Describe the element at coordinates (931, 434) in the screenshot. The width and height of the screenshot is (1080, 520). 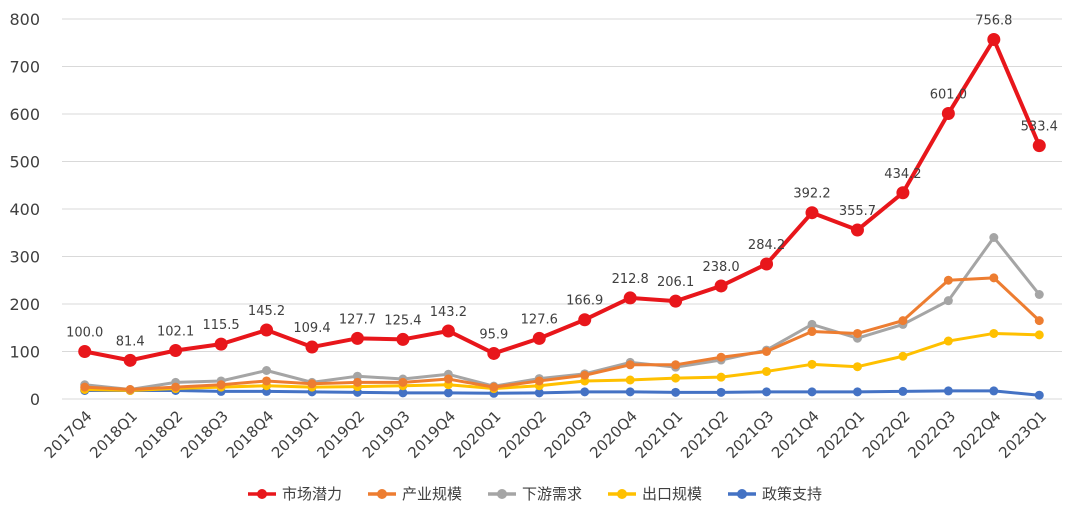
I see `x-tick-label: 2022Q3` at that location.